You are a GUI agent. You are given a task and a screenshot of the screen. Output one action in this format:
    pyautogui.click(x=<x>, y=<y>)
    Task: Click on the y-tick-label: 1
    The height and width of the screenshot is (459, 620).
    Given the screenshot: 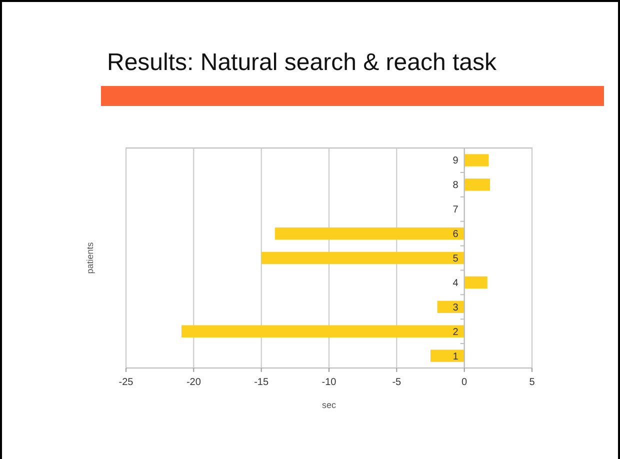 What is the action you would take?
    pyautogui.click(x=455, y=356)
    